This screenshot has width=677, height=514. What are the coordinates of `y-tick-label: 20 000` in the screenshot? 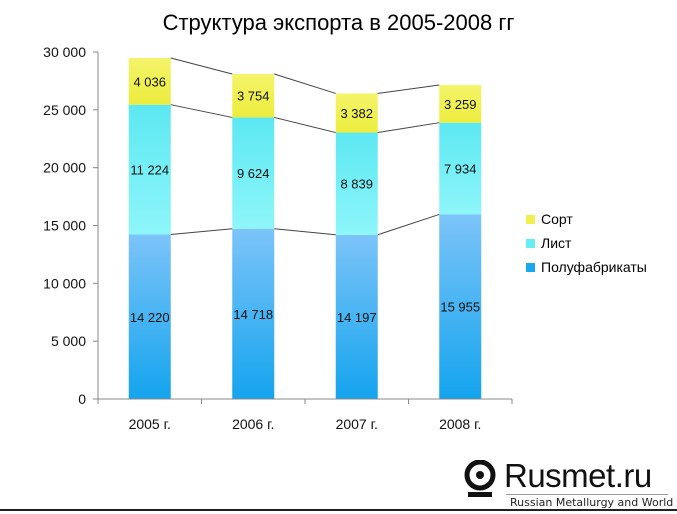 It's located at (64, 168).